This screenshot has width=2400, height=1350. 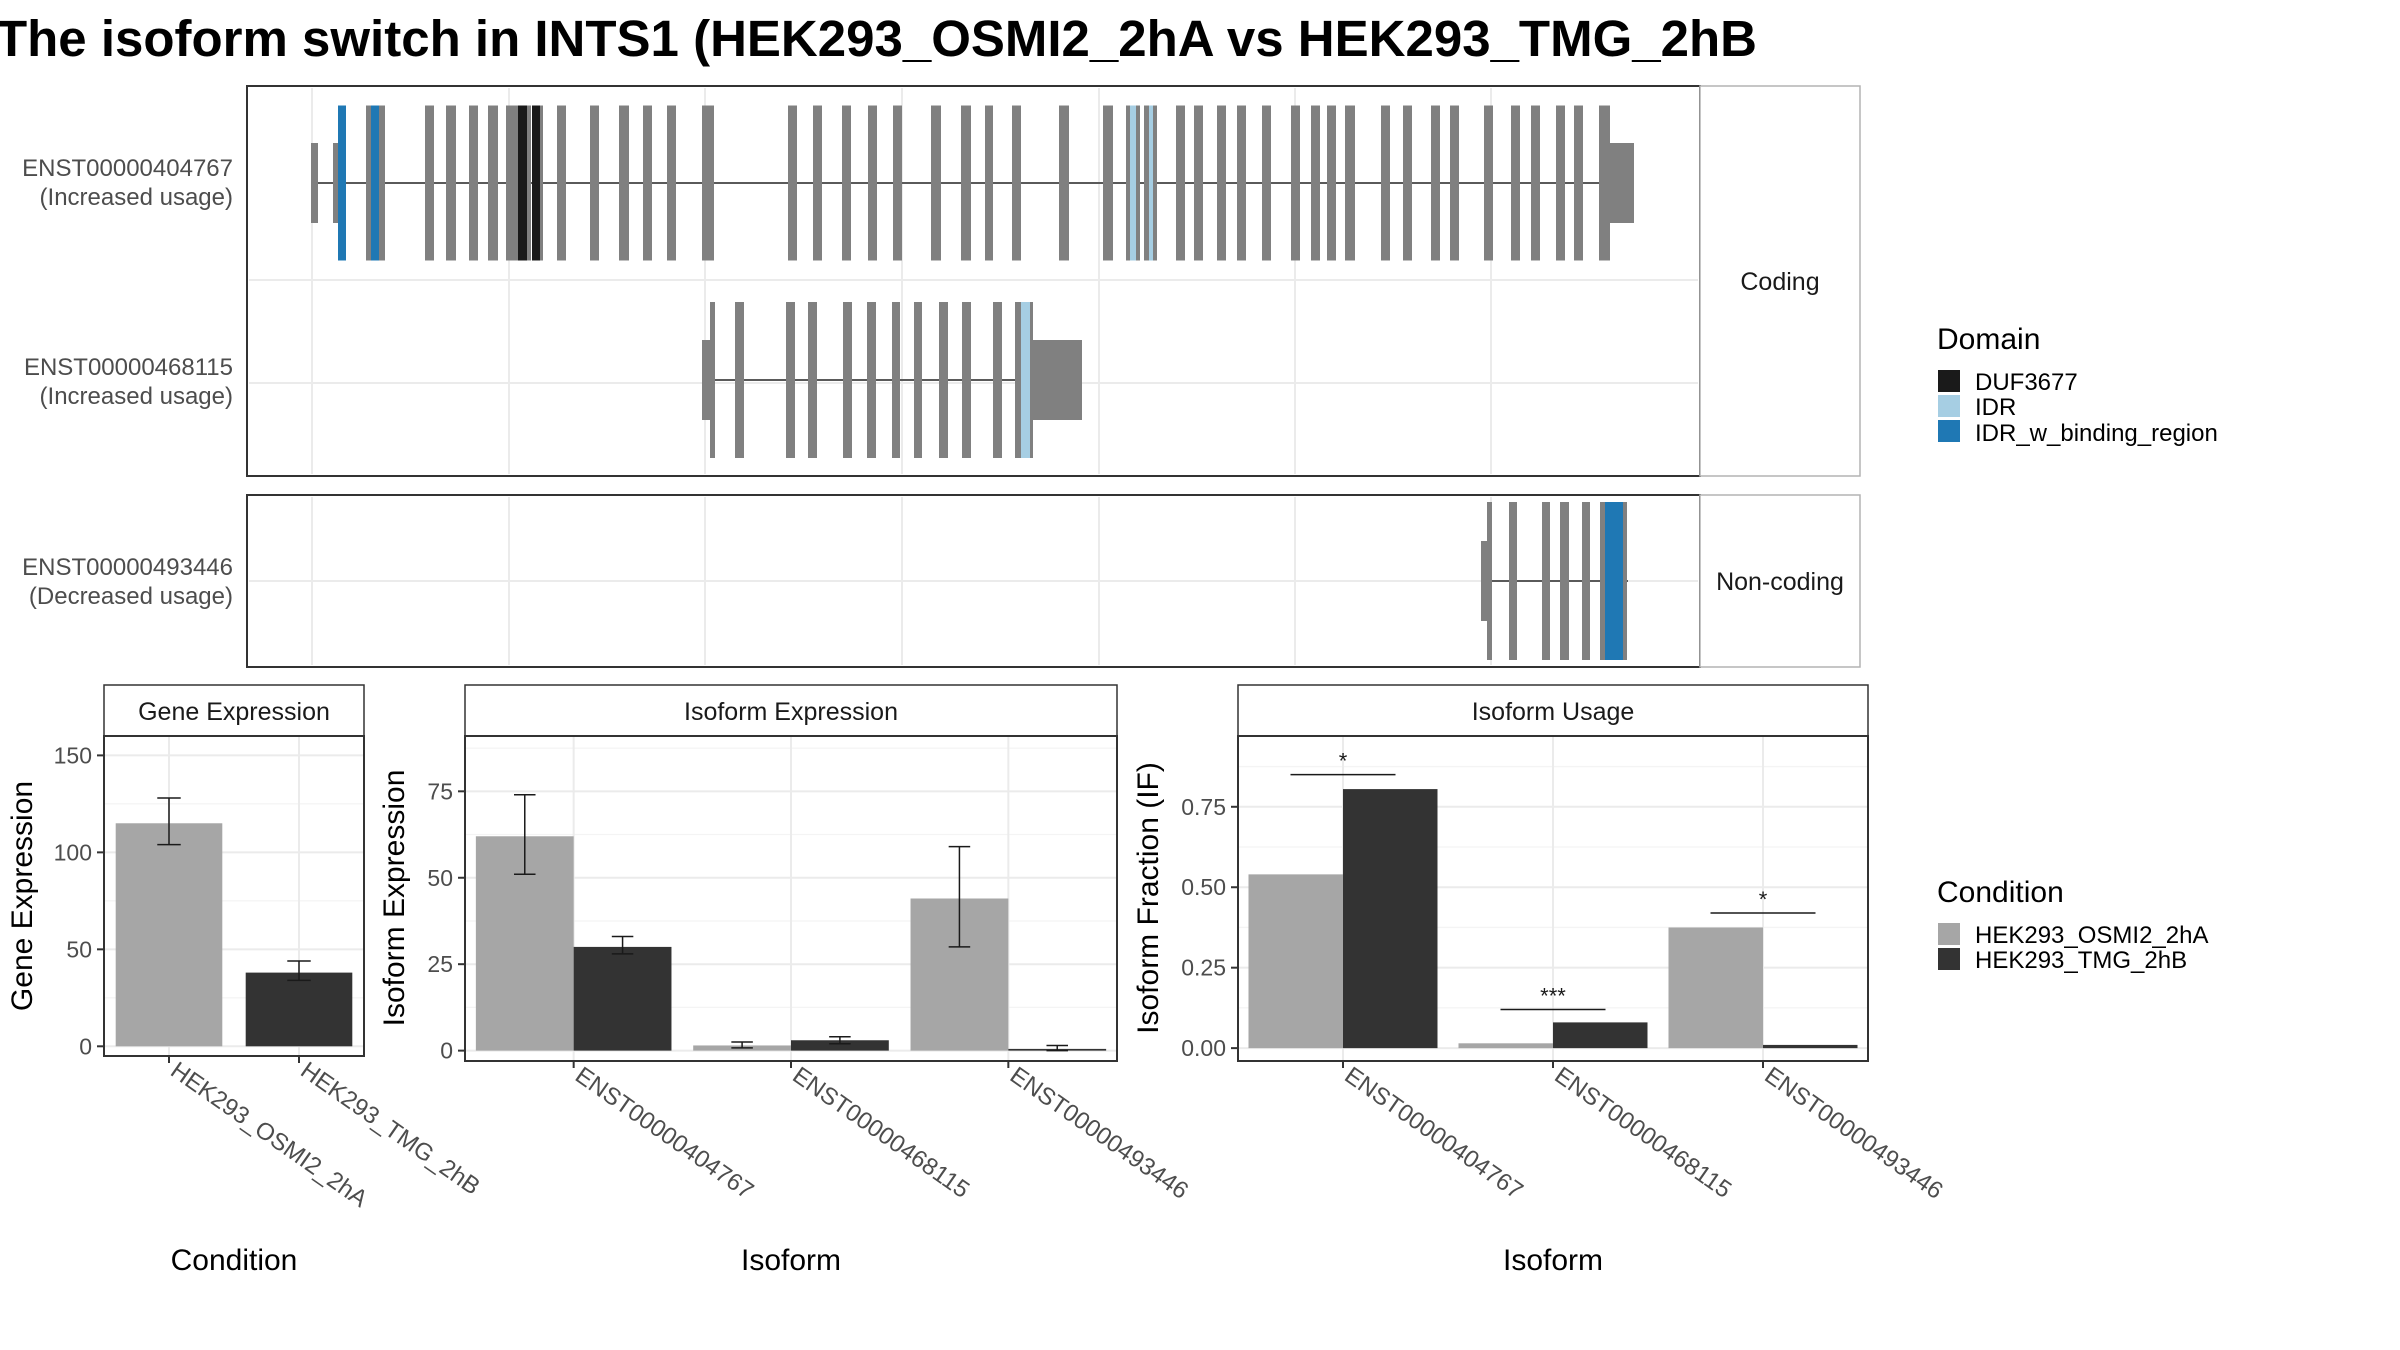 I want to click on y-tick-label: 25, so click(x=440, y=964).